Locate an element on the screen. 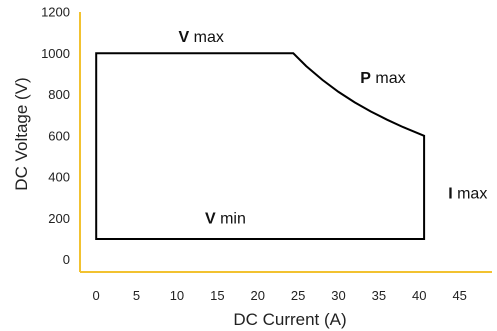 Image resolution: width=497 pixels, height=331 pixels. annotation-label: V max is located at coordinates (201, 37).